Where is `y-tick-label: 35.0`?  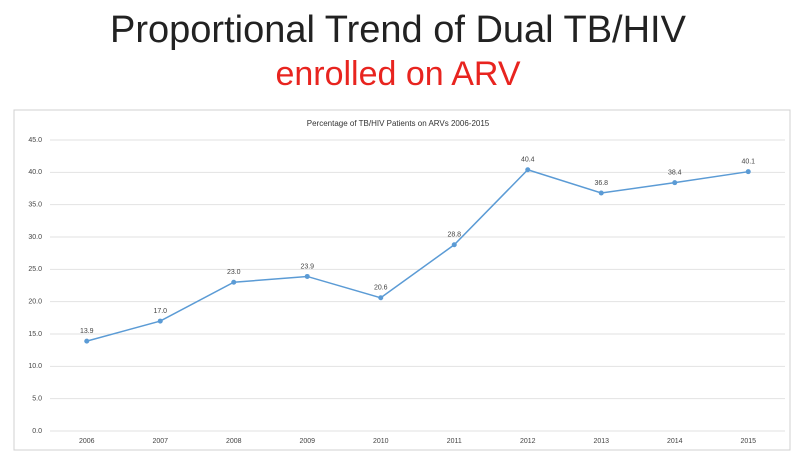
y-tick-label: 35.0 is located at coordinates (35, 205).